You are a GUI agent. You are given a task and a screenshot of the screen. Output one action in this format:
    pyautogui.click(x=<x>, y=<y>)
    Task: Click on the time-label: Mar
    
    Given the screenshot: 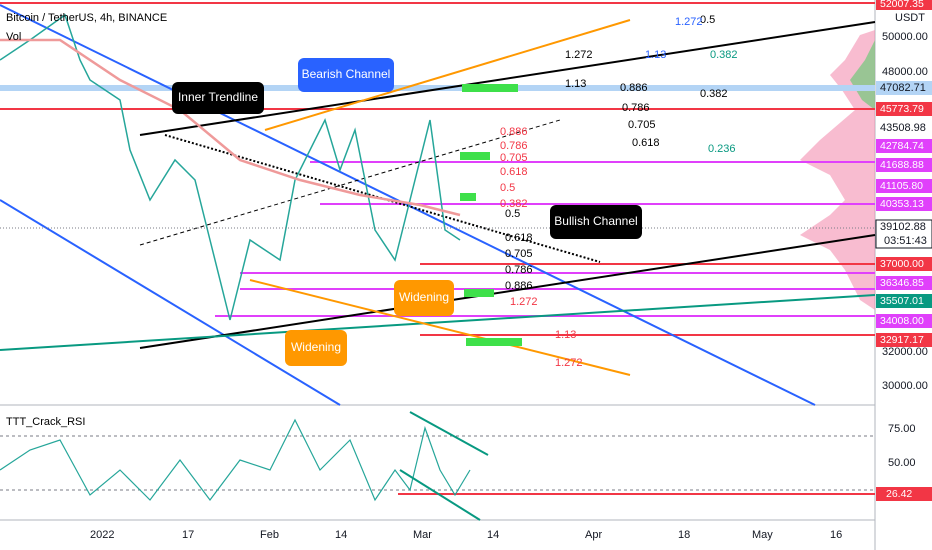 What is the action you would take?
    pyautogui.click(x=422, y=535)
    